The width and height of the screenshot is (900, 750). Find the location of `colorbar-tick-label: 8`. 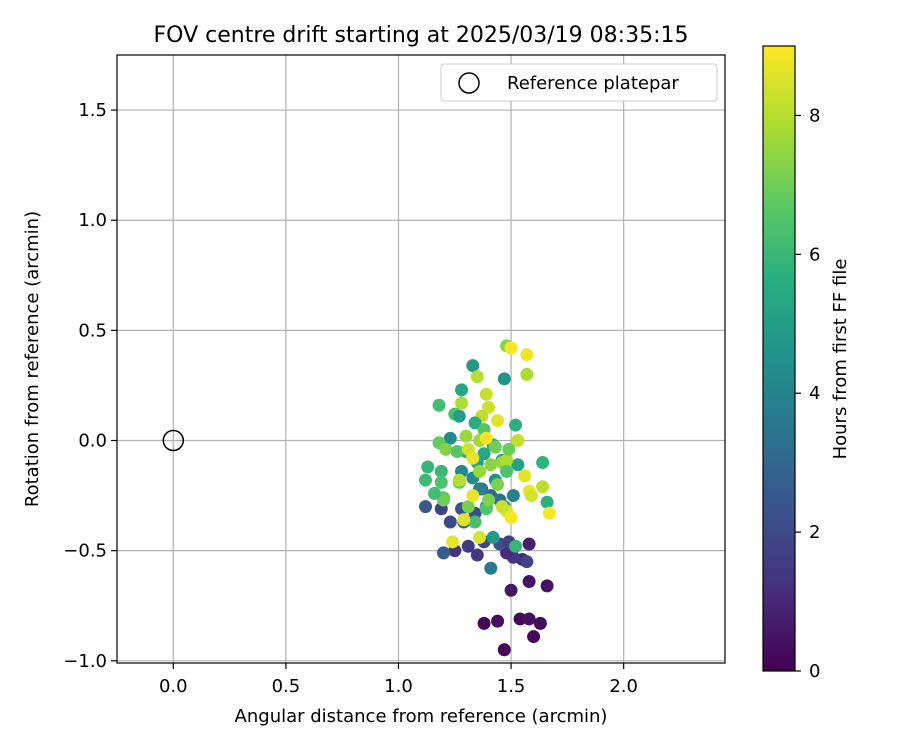

colorbar-tick-label: 8 is located at coordinates (814, 115).